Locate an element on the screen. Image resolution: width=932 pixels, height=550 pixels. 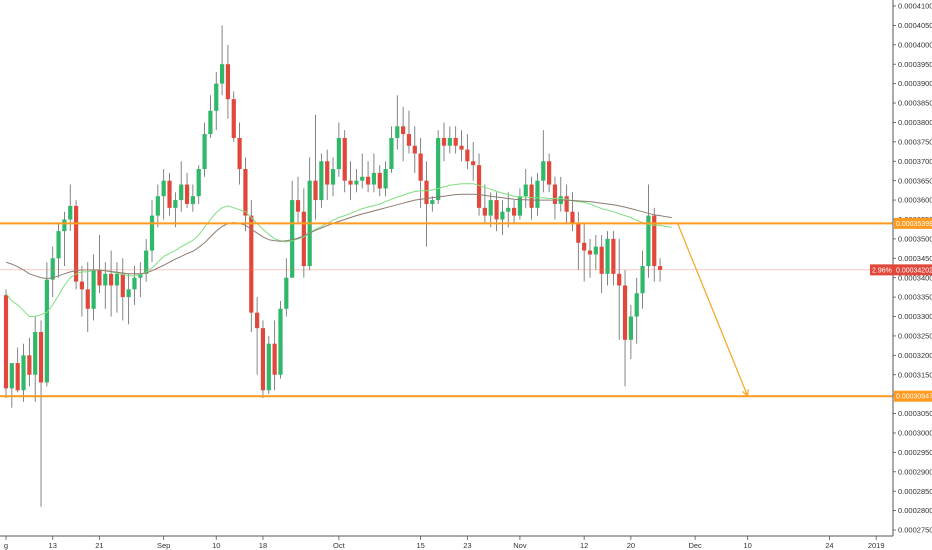
x-tick-label: 20 is located at coordinates (631, 545).